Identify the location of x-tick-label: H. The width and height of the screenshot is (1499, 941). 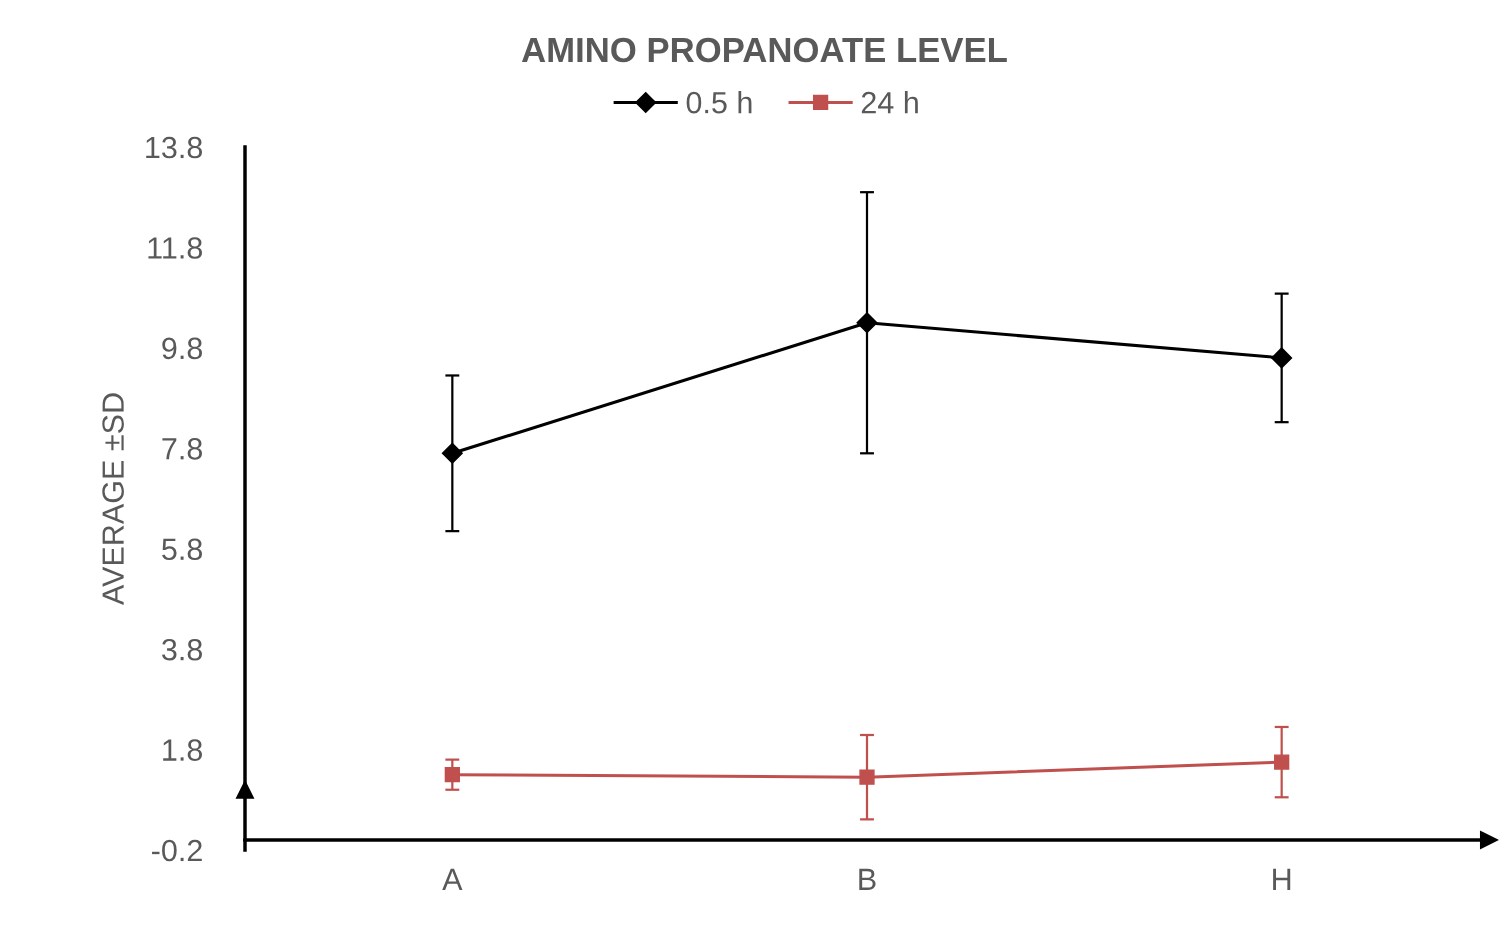
(1282, 879).